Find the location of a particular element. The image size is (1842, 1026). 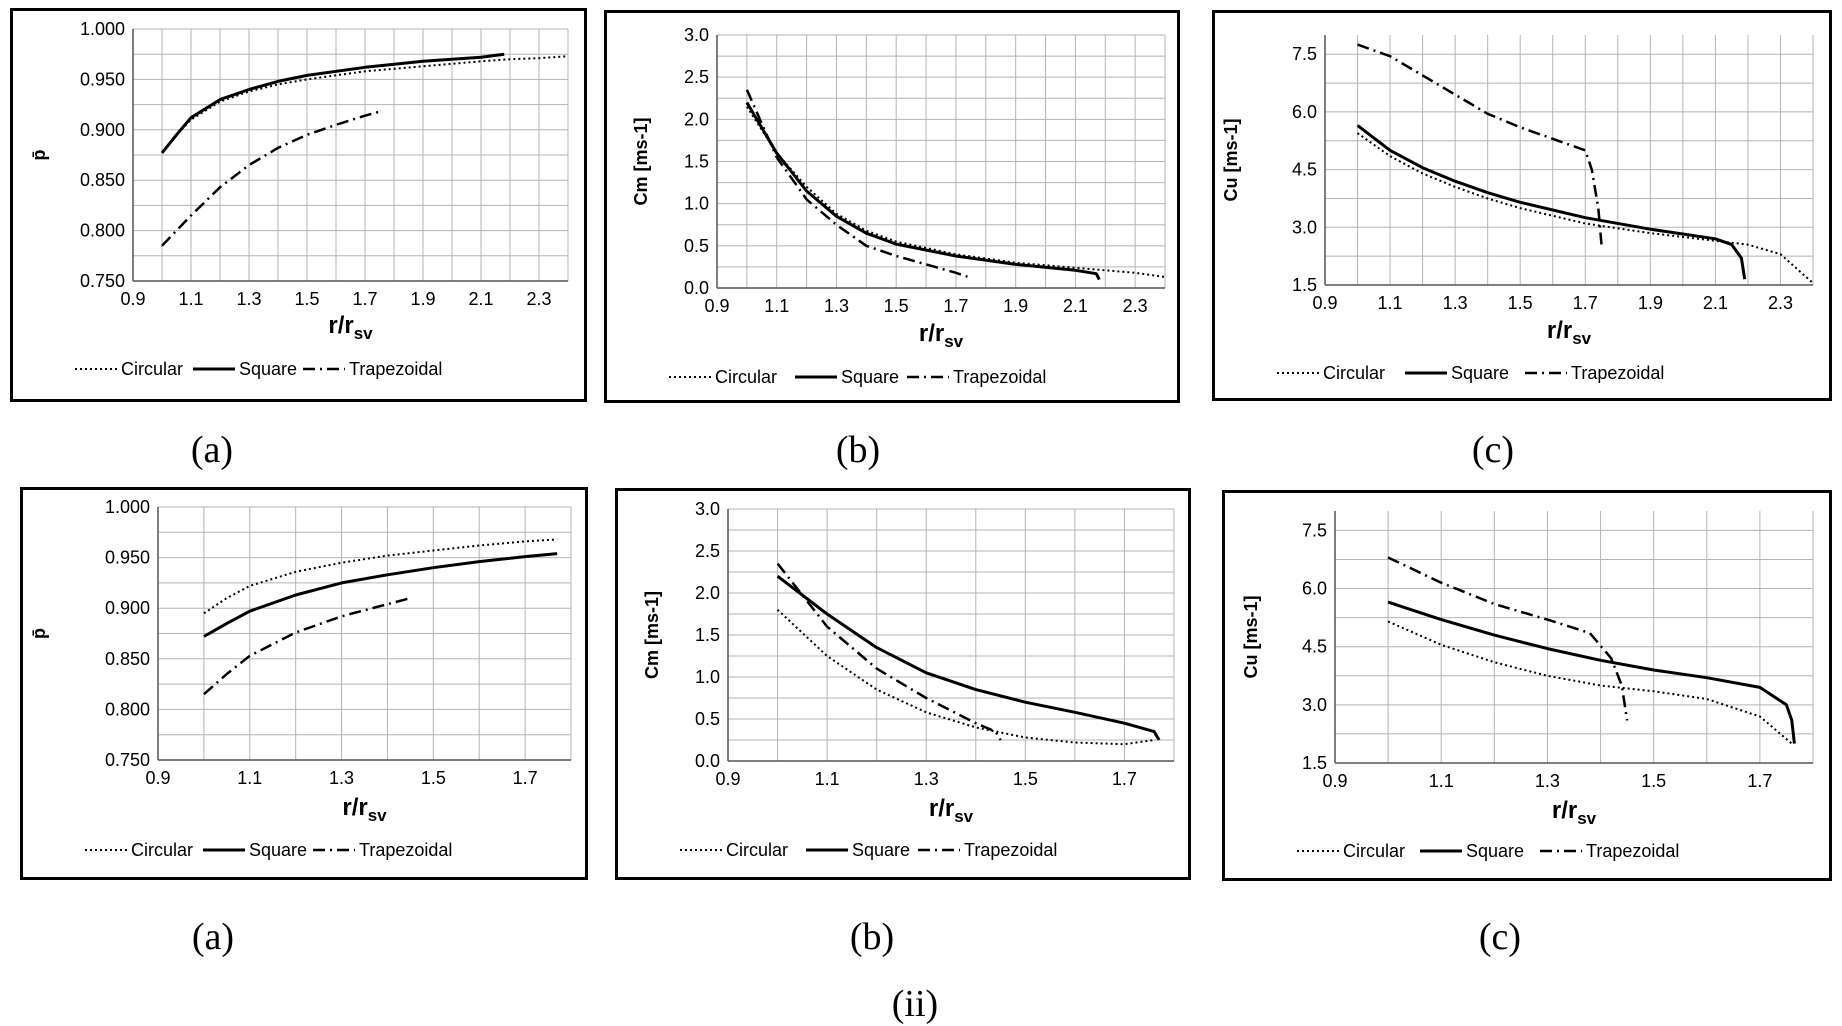

figure-label: (ii) is located at coordinates (915, 1004).